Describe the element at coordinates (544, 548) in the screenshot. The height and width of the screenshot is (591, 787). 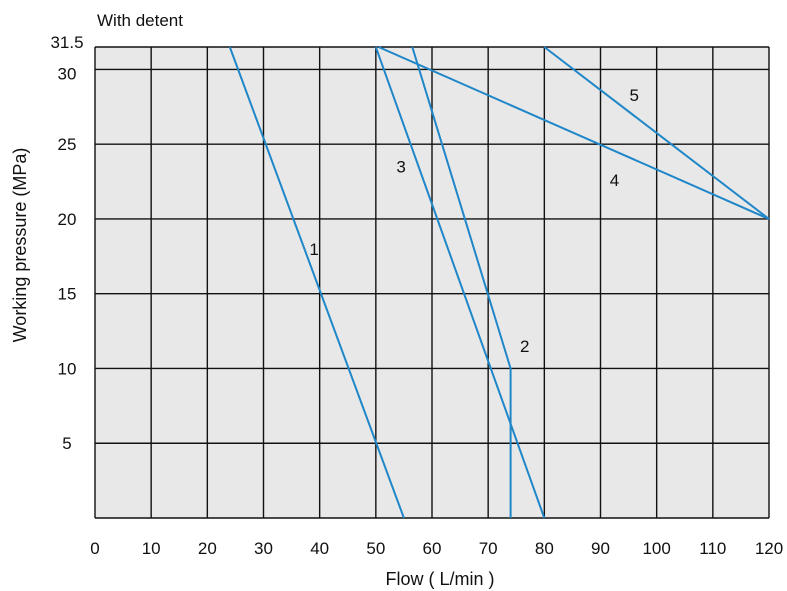
I see `x-tick-label: 80` at that location.